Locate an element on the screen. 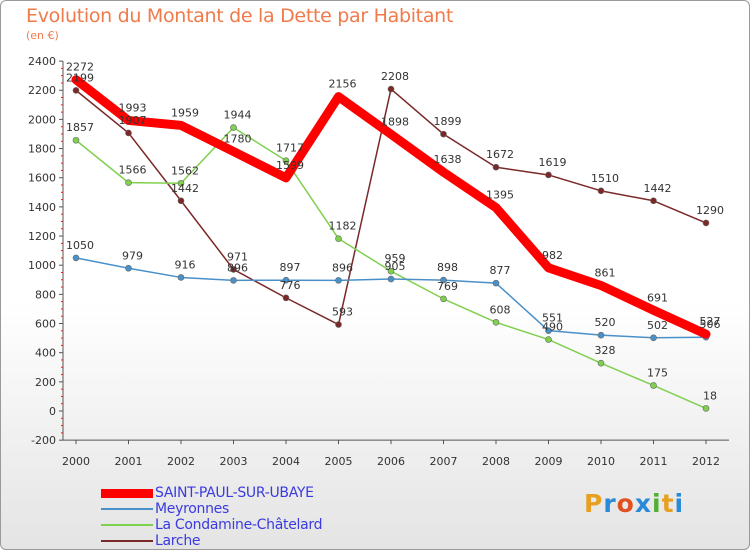 This screenshot has height=550, width=750. y-tick-label: 1200 is located at coordinates (42, 236).